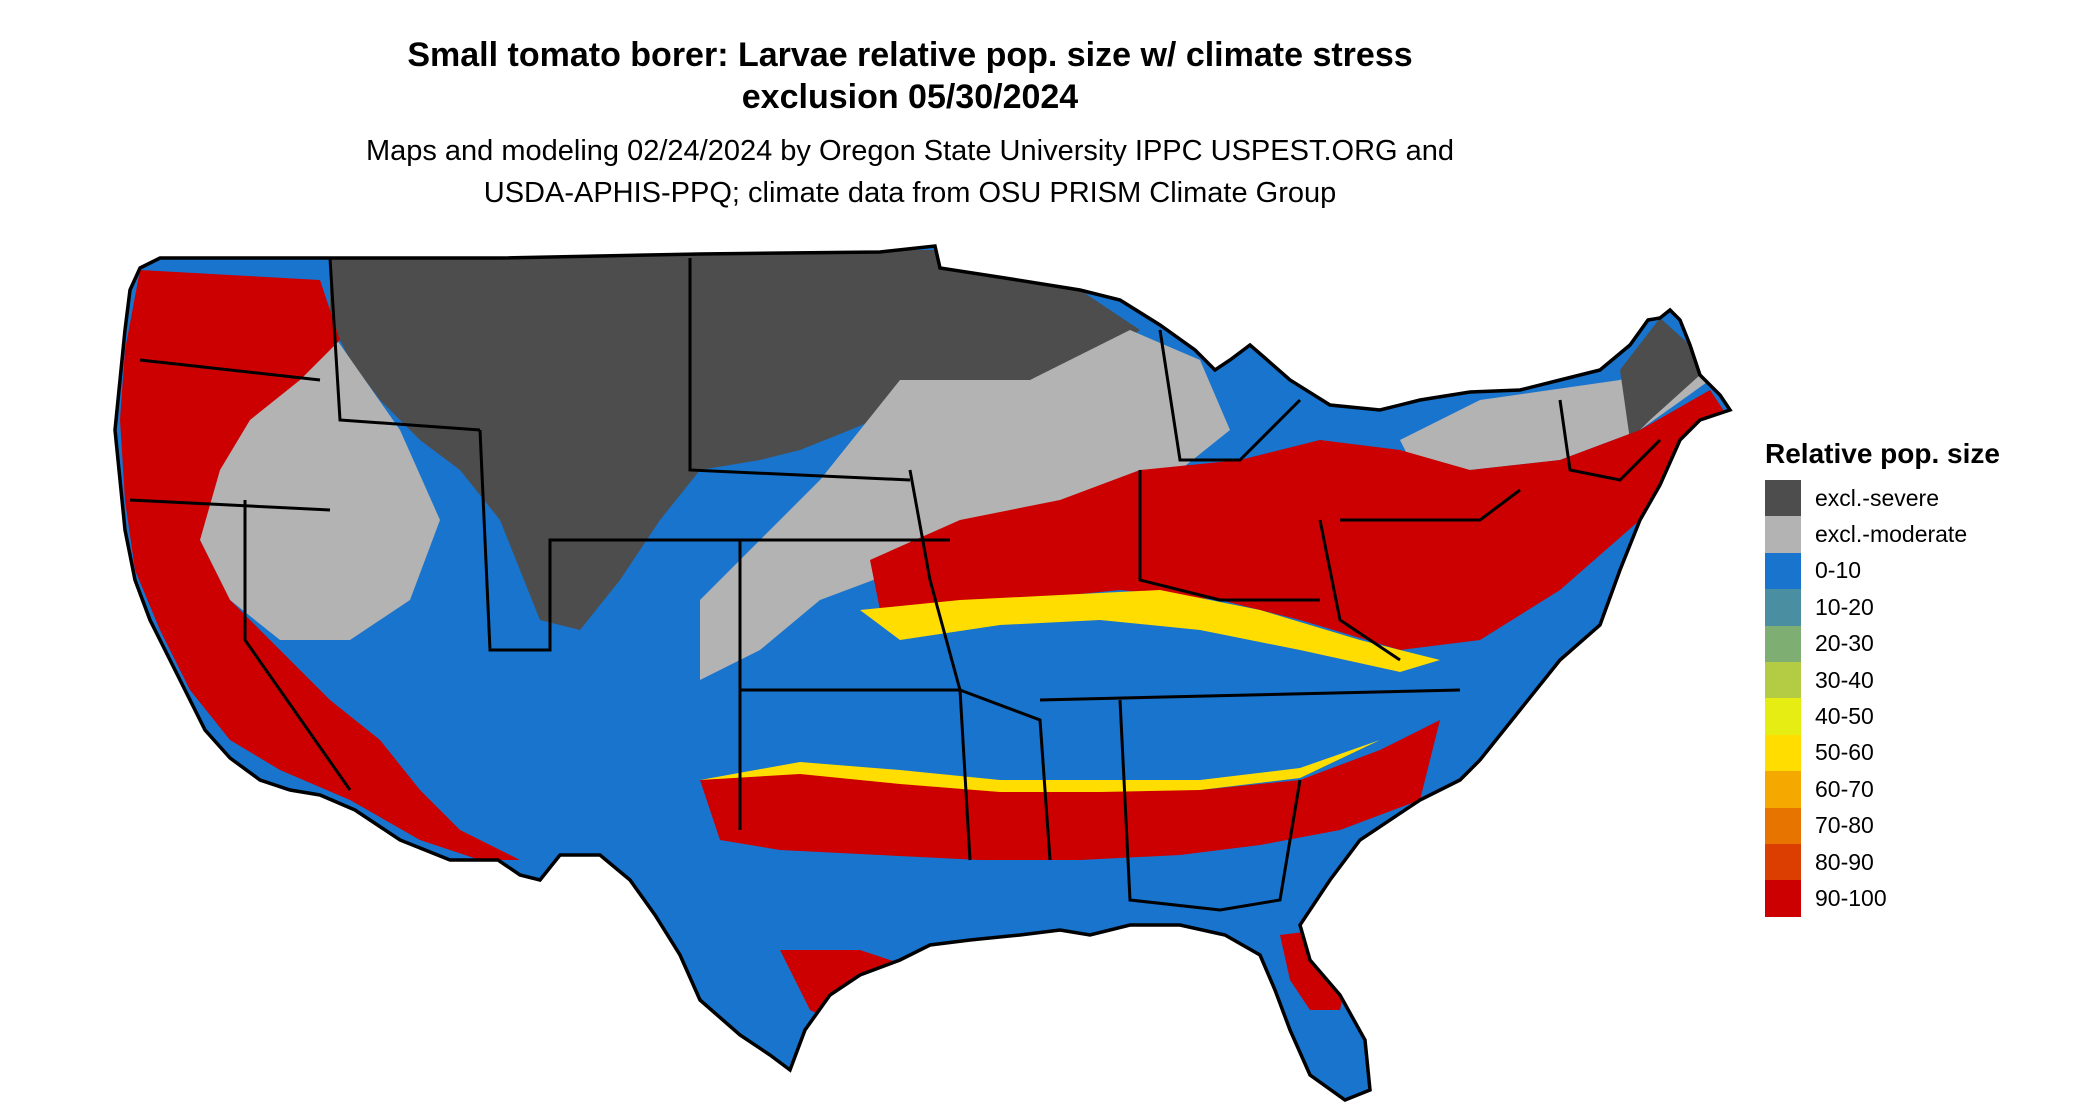  I want to click on border-wa-or, so click(230, 370).